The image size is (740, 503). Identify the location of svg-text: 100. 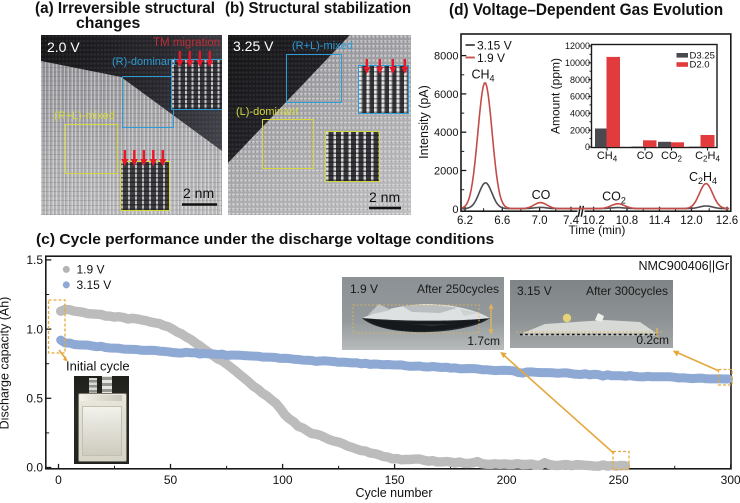
(283, 480).